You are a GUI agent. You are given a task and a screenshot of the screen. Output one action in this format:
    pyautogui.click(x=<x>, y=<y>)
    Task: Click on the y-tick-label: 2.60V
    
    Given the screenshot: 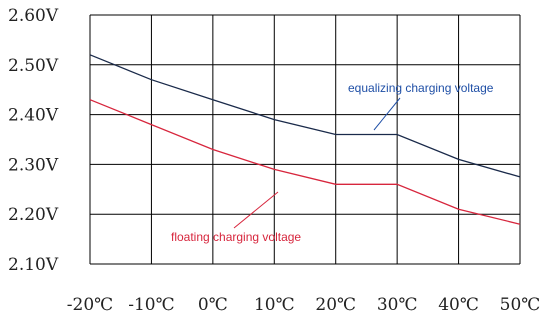 What is the action you would take?
    pyautogui.click(x=33, y=16)
    